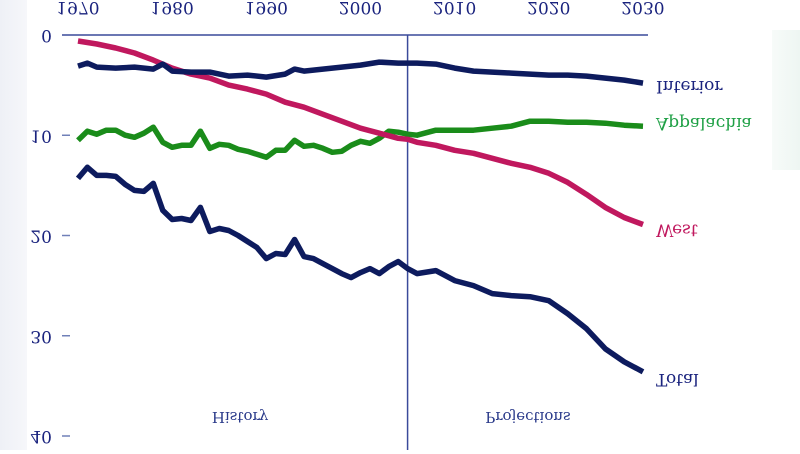  I want to click on series-label-appalachia: Appalachia, so click(703, 123).